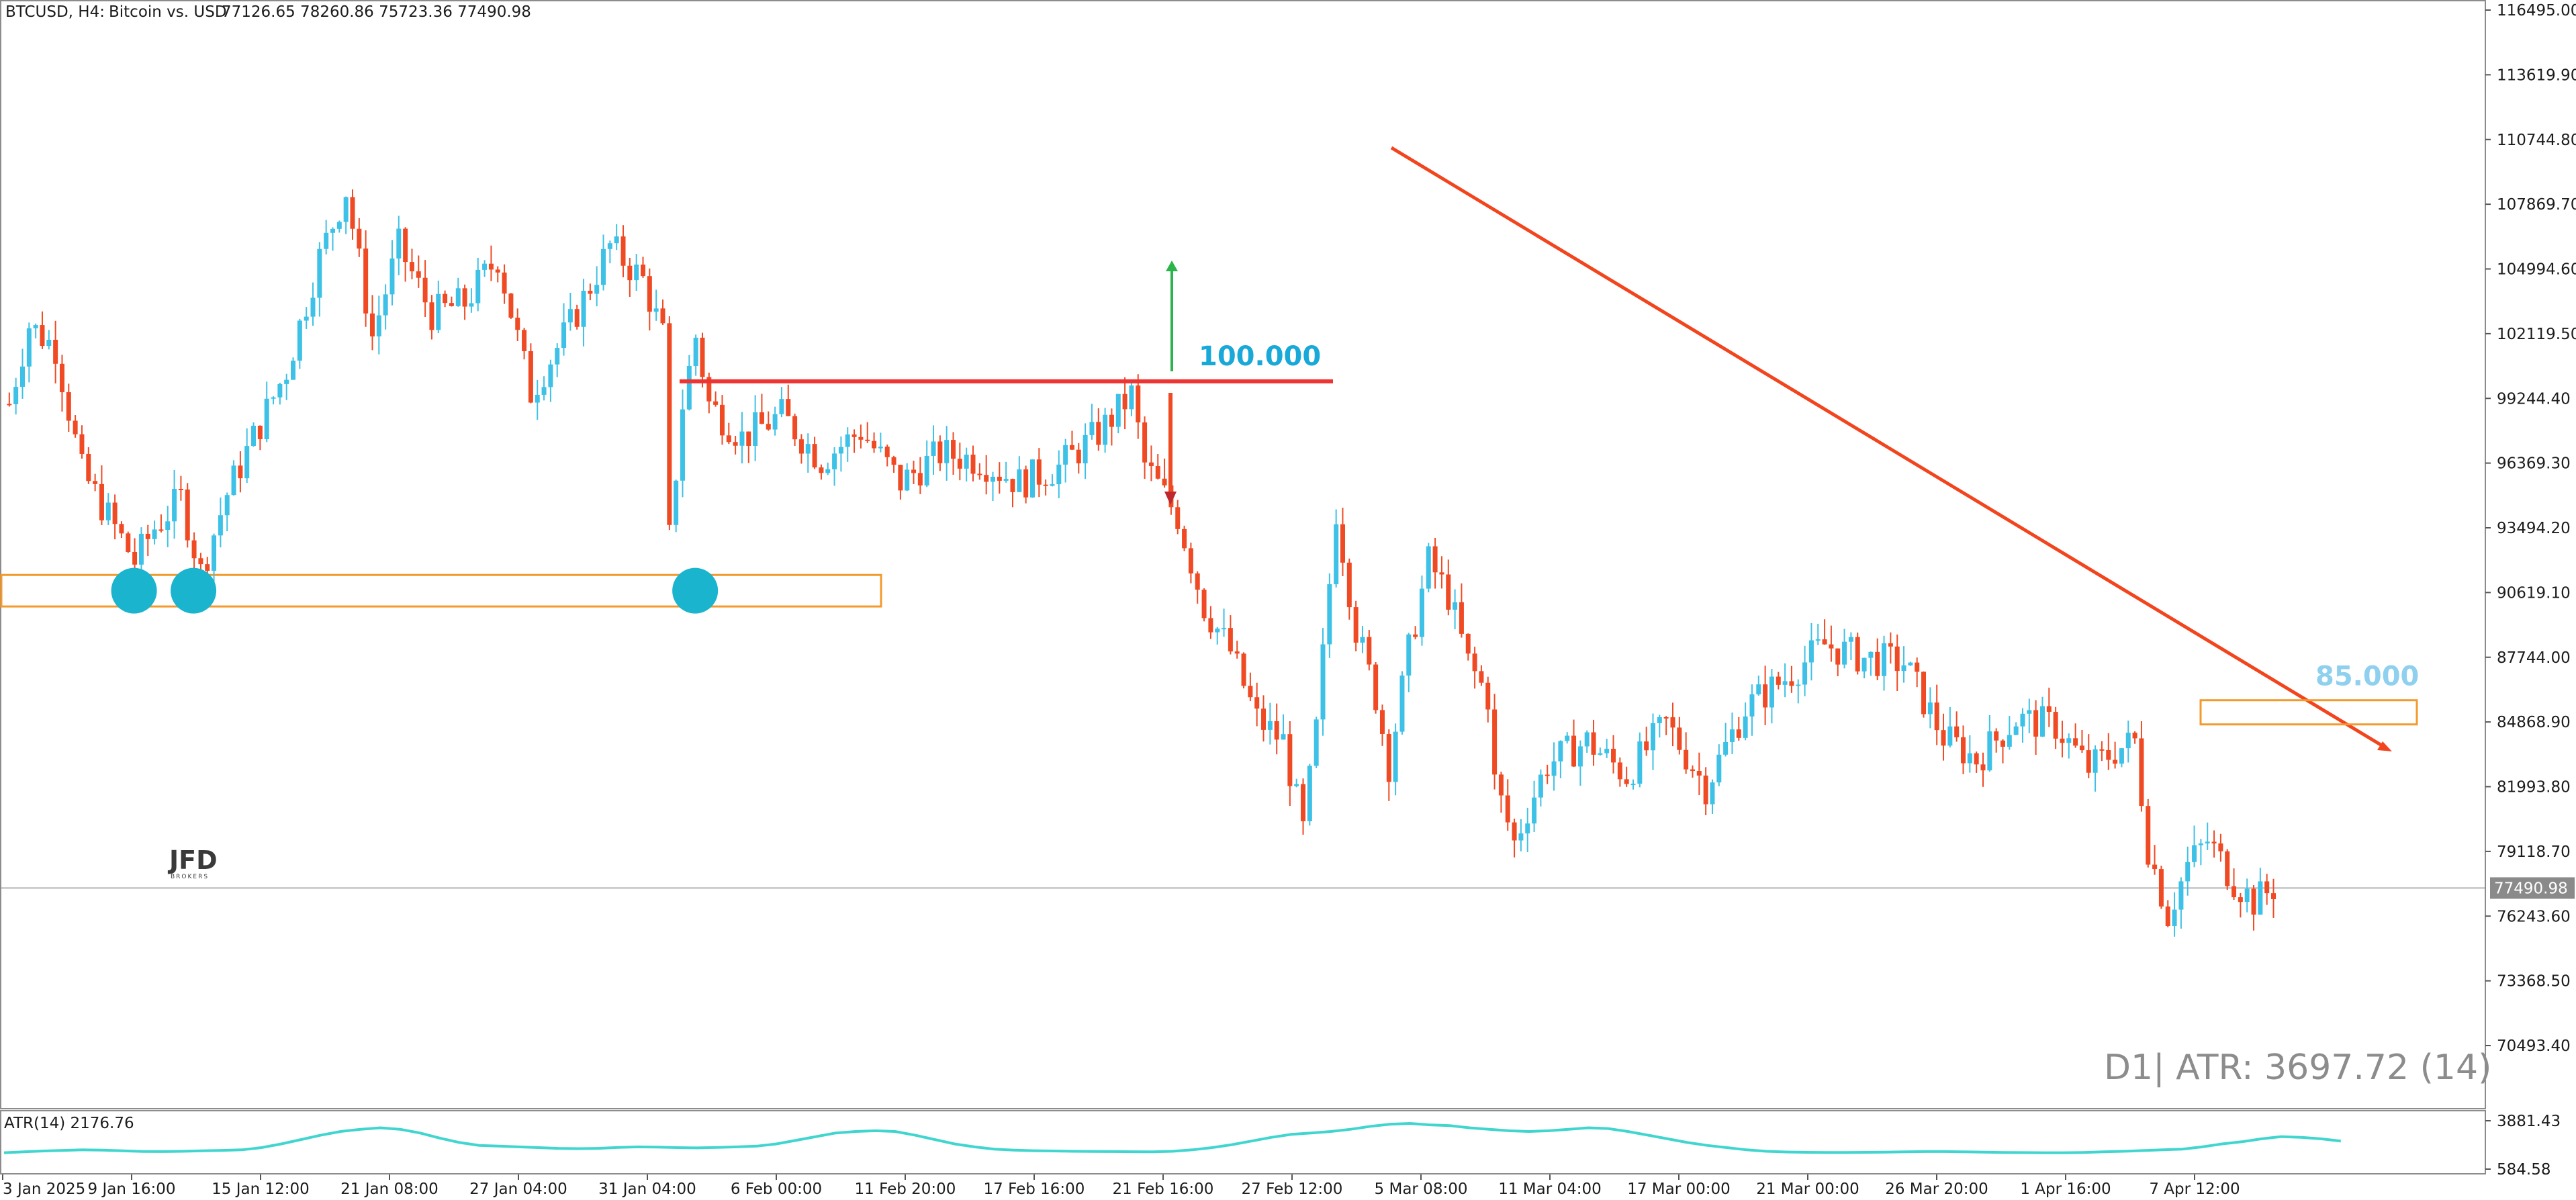 Image resolution: width=2576 pixels, height=1200 pixels. What do you see at coordinates (2536, 205) in the screenshot?
I see `price-tick-label: 107869.70` at bounding box center [2536, 205].